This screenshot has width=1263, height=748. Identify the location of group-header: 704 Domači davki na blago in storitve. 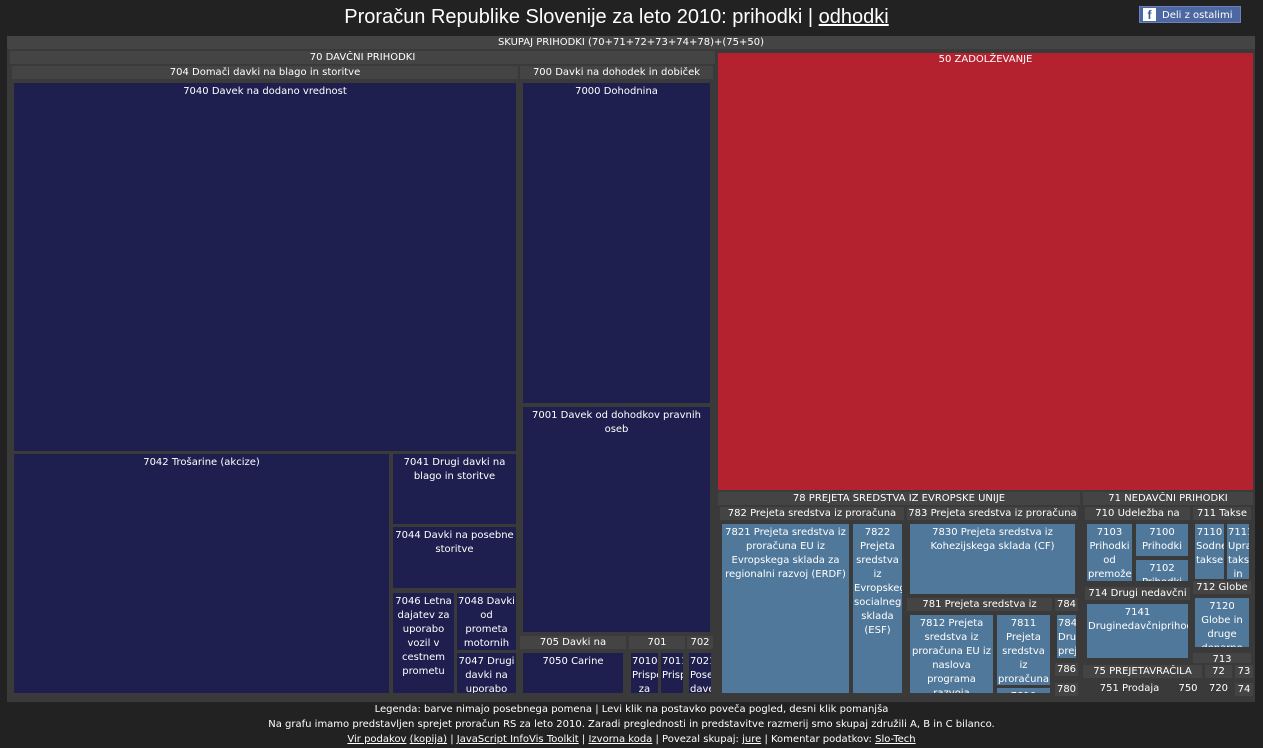
(265, 72).